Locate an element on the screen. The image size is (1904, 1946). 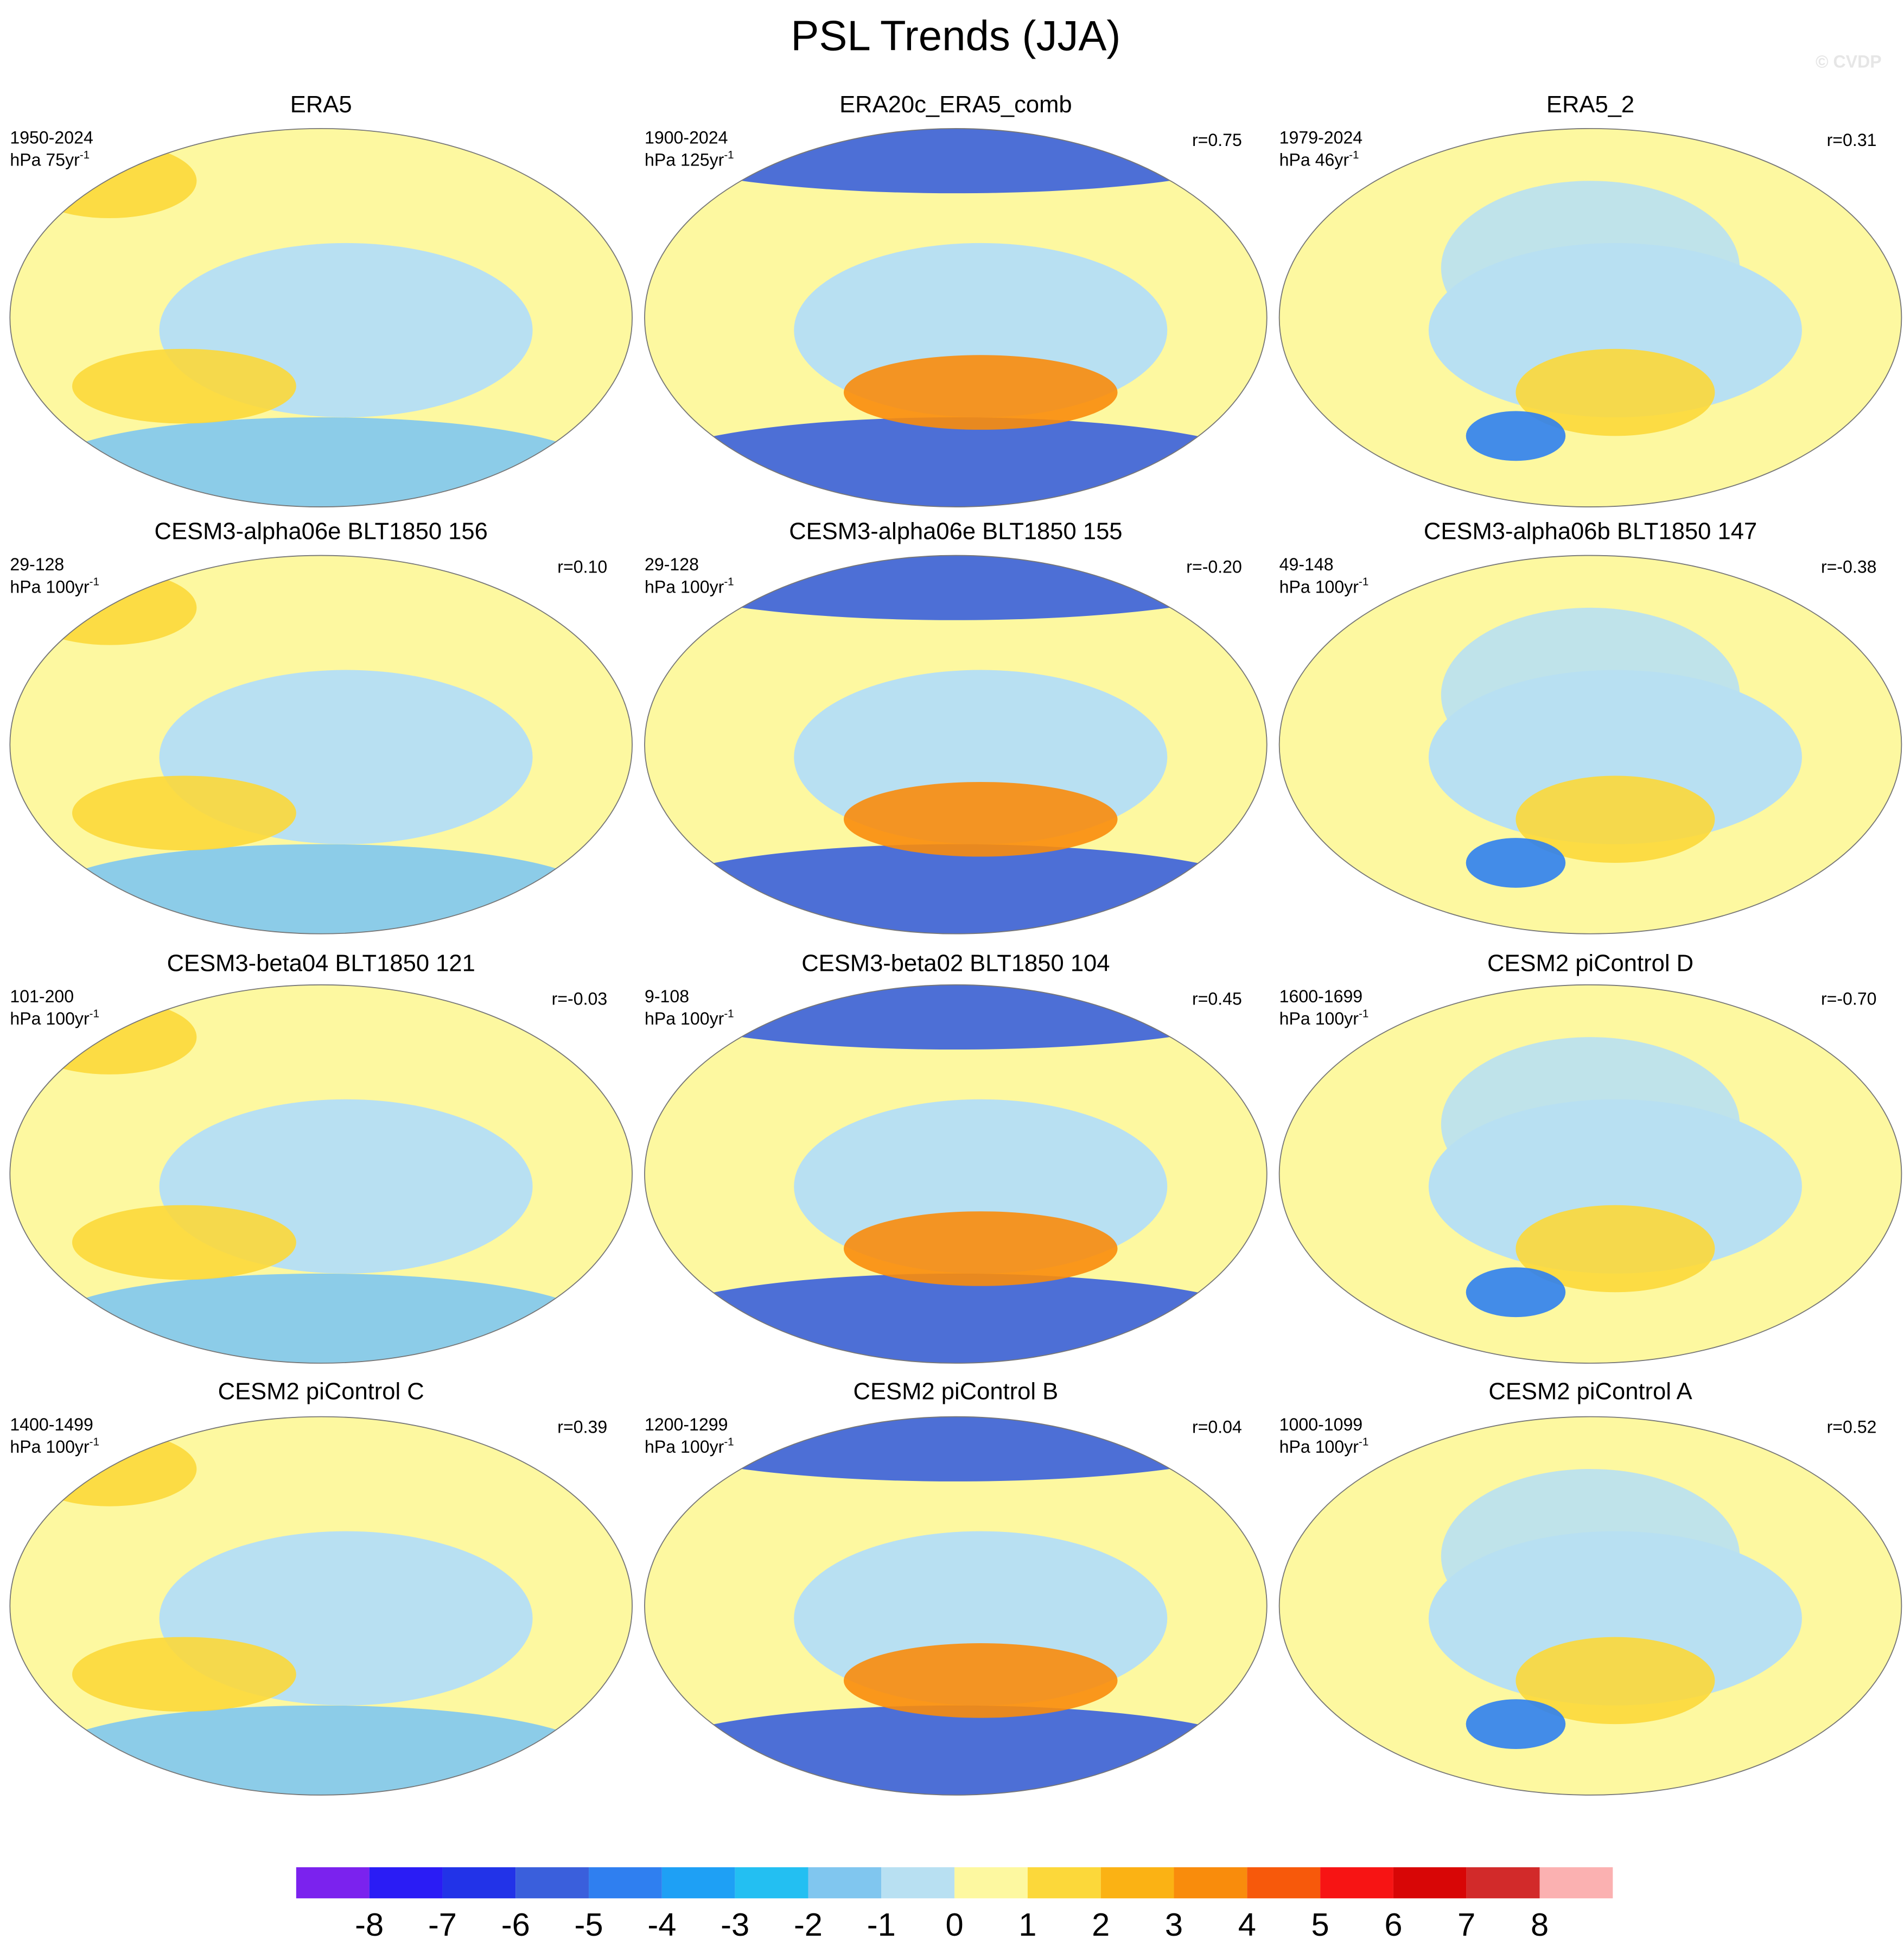
colorbar-tick-label: -5 is located at coordinates (589, 1924).